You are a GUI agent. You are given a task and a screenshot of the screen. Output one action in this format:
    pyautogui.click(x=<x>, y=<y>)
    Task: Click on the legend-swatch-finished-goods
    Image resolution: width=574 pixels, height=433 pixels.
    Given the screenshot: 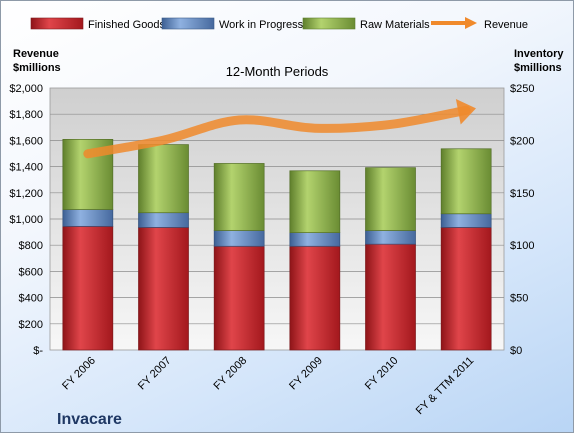 What is the action you would take?
    pyautogui.click(x=57, y=23)
    